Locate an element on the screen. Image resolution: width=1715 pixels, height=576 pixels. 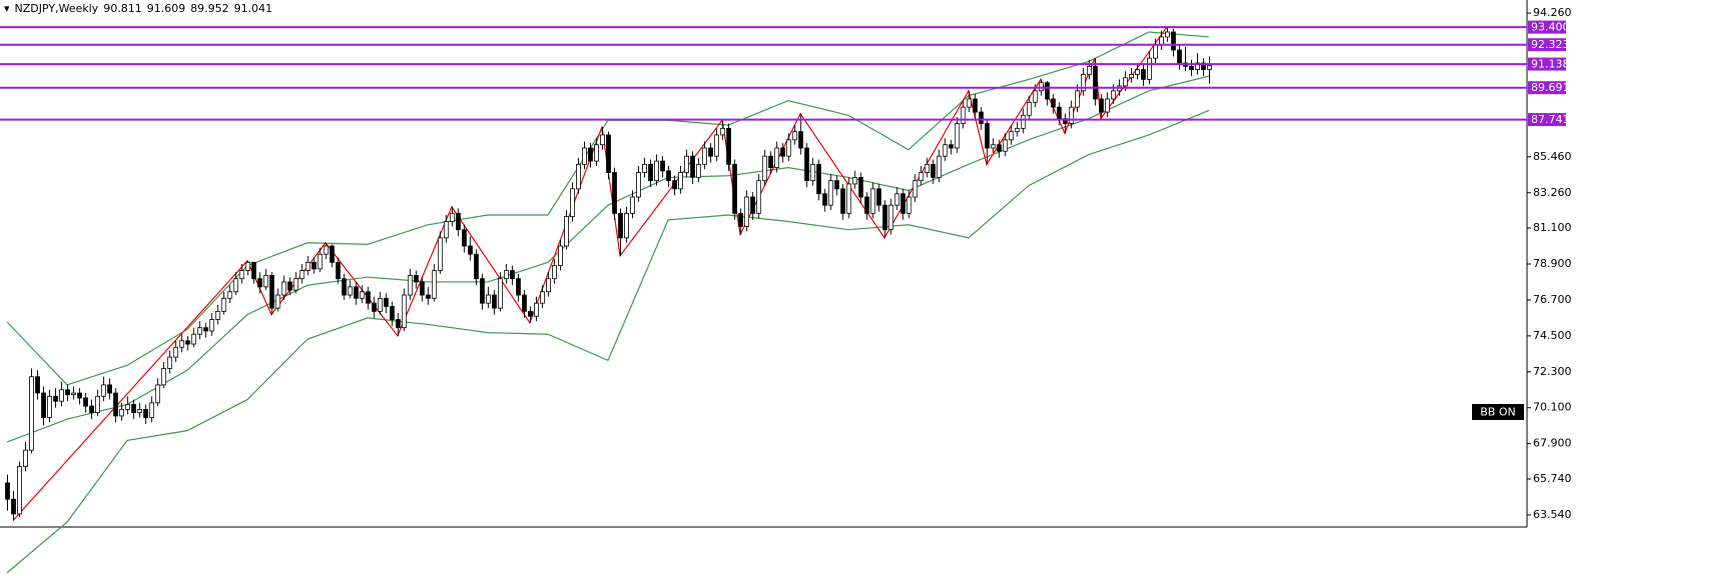
level-label: 87.741 is located at coordinates (1550, 119).